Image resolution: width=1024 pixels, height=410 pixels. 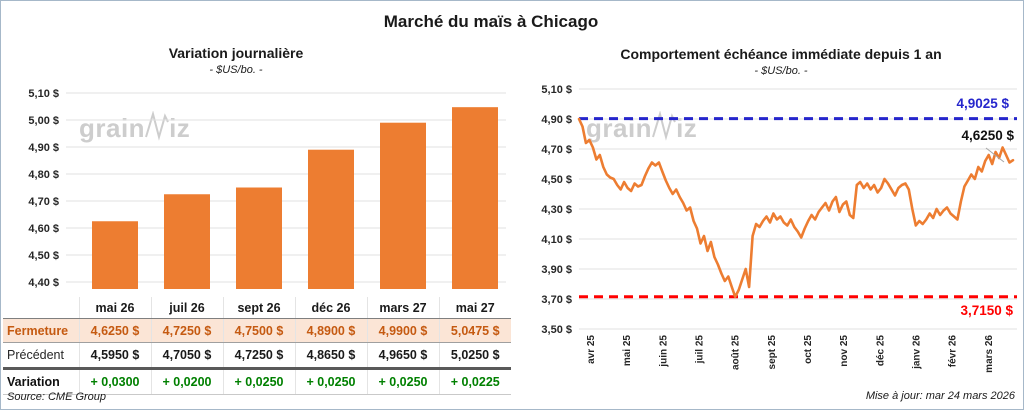 I want to click on table-cell: 4,7050 $, so click(x=187, y=356).